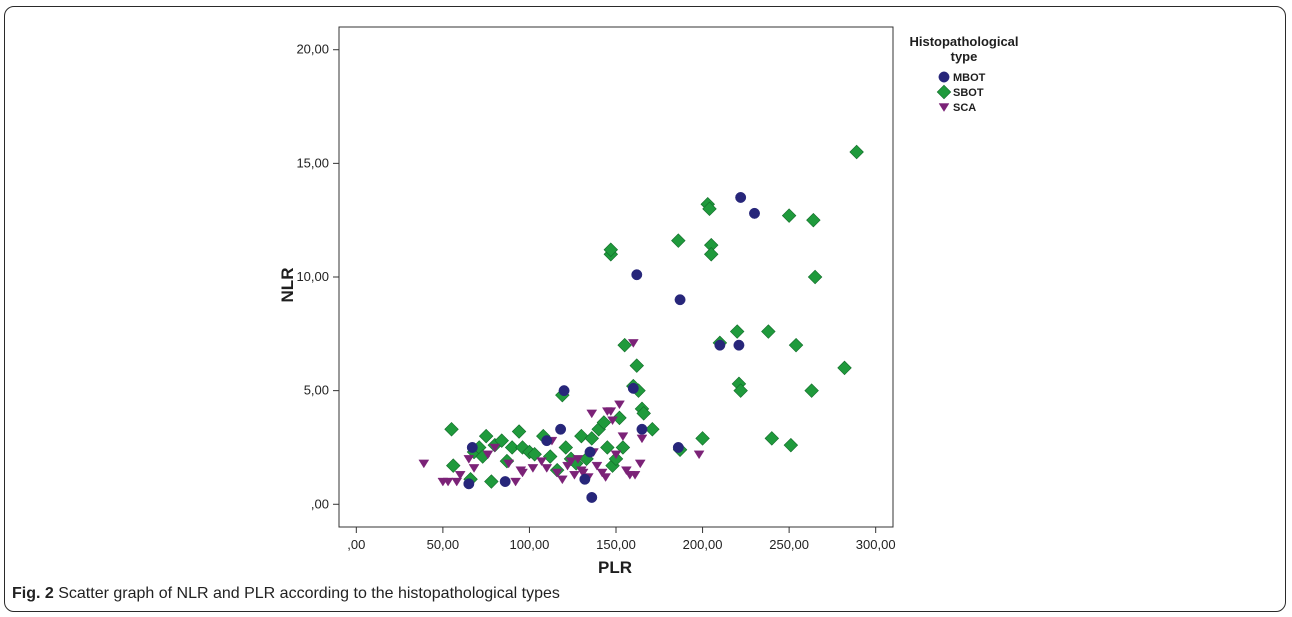  What do you see at coordinates (703, 544) in the screenshot?
I see `x-tick-label: 200,00` at bounding box center [703, 544].